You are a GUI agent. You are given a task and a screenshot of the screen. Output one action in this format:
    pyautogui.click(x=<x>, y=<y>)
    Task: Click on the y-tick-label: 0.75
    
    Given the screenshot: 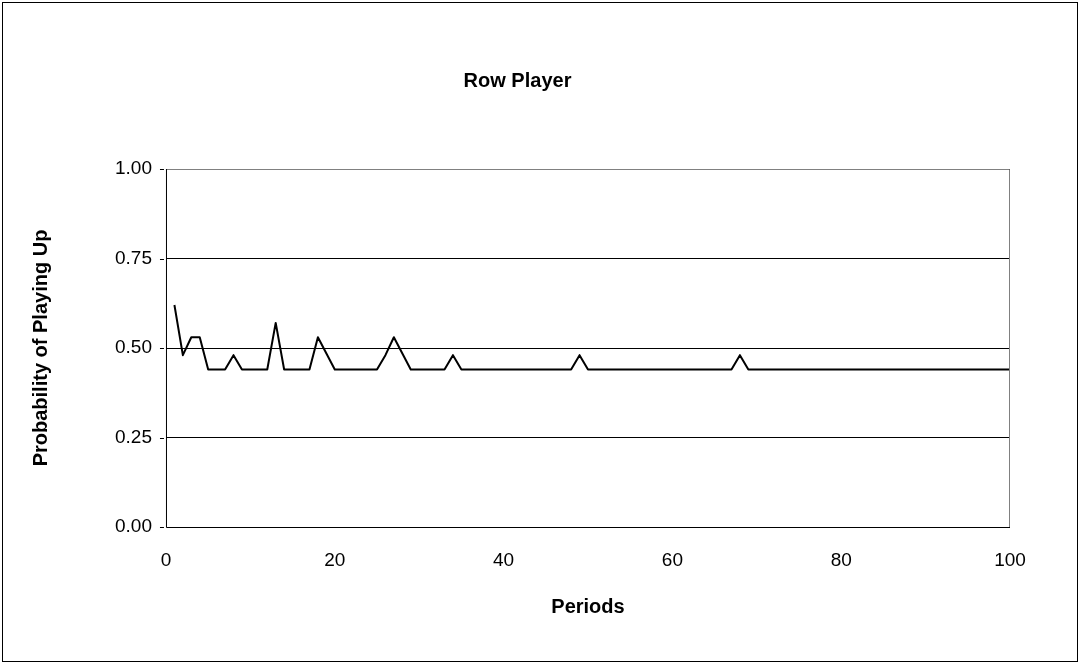 What is the action you would take?
    pyautogui.click(x=133, y=257)
    